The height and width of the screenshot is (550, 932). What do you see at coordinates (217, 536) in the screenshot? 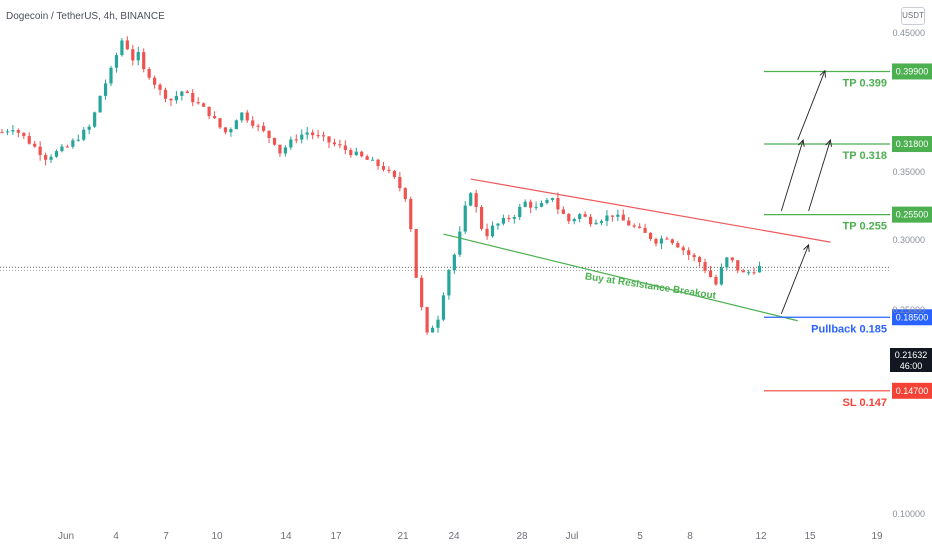
I see `x-tick-label: 10` at bounding box center [217, 536].